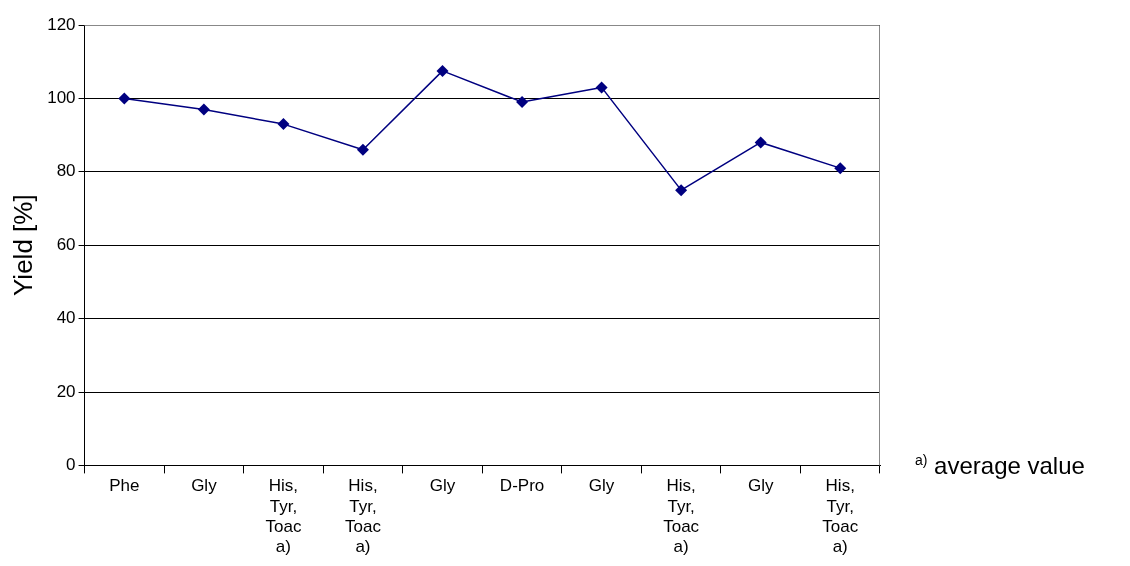  I want to click on x-tick-label: D-Pro, so click(522, 486).